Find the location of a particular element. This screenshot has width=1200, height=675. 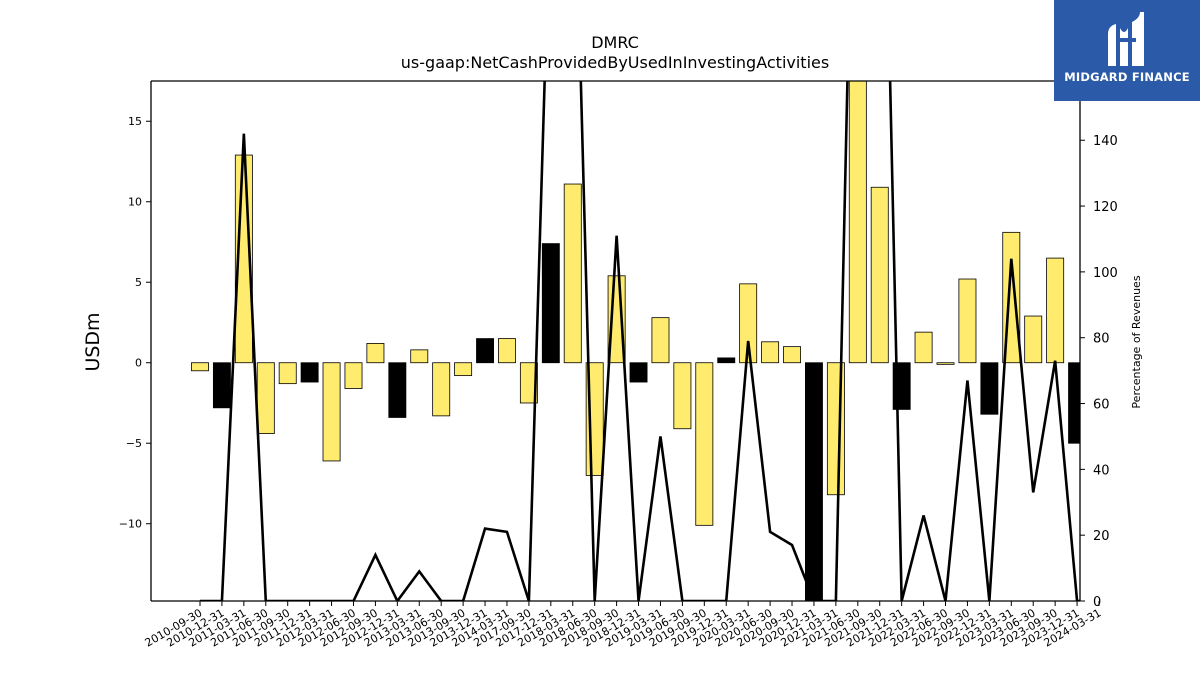

y2-axis-label: Percentage of Revenues is located at coordinates (1136, 341).